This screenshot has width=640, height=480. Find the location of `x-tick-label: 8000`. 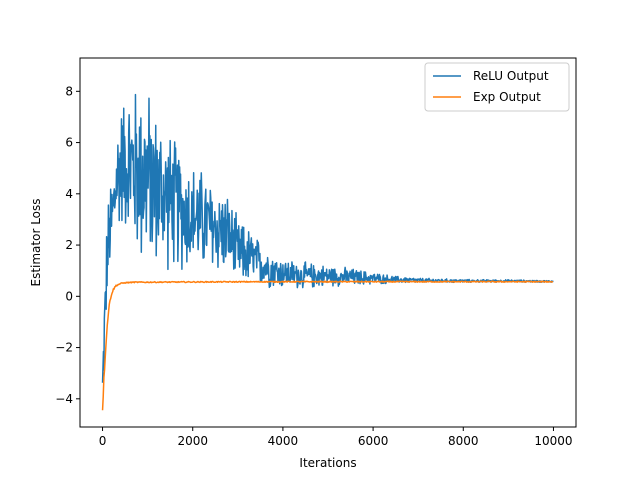

x-tick-label: 8000 is located at coordinates (463, 441).